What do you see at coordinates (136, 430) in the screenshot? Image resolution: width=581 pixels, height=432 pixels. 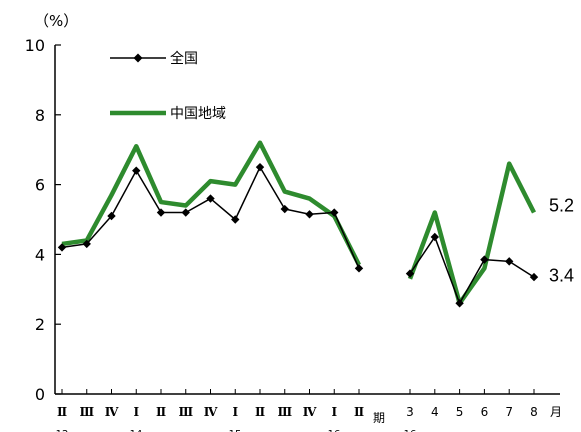 I see `year-label: 14` at bounding box center [136, 430].